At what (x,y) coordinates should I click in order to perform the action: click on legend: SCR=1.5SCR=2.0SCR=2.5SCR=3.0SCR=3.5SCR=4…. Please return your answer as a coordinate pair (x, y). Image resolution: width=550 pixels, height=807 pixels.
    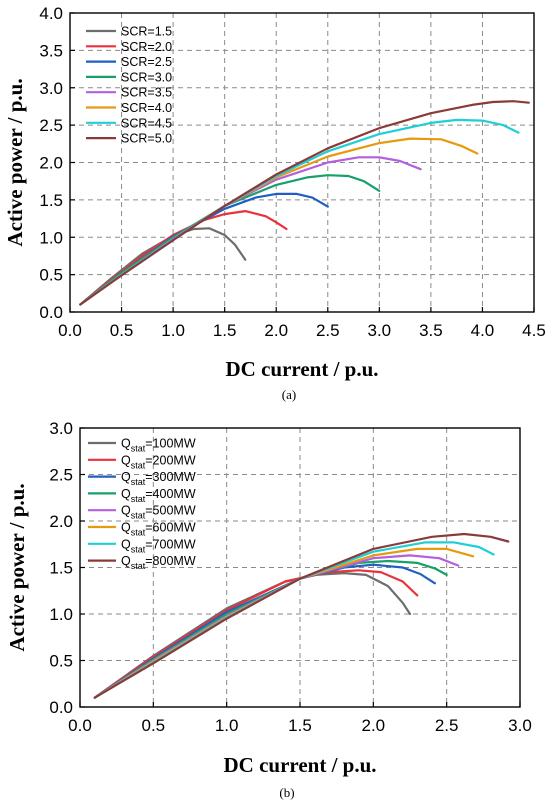
    Looking at the image, I should click on (129, 85).